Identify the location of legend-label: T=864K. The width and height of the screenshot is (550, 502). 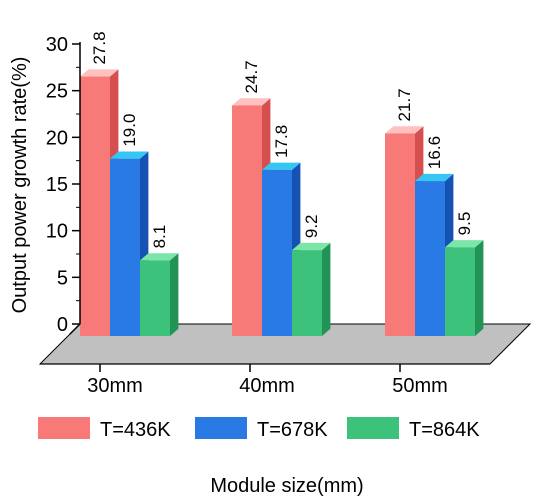
(444, 430).